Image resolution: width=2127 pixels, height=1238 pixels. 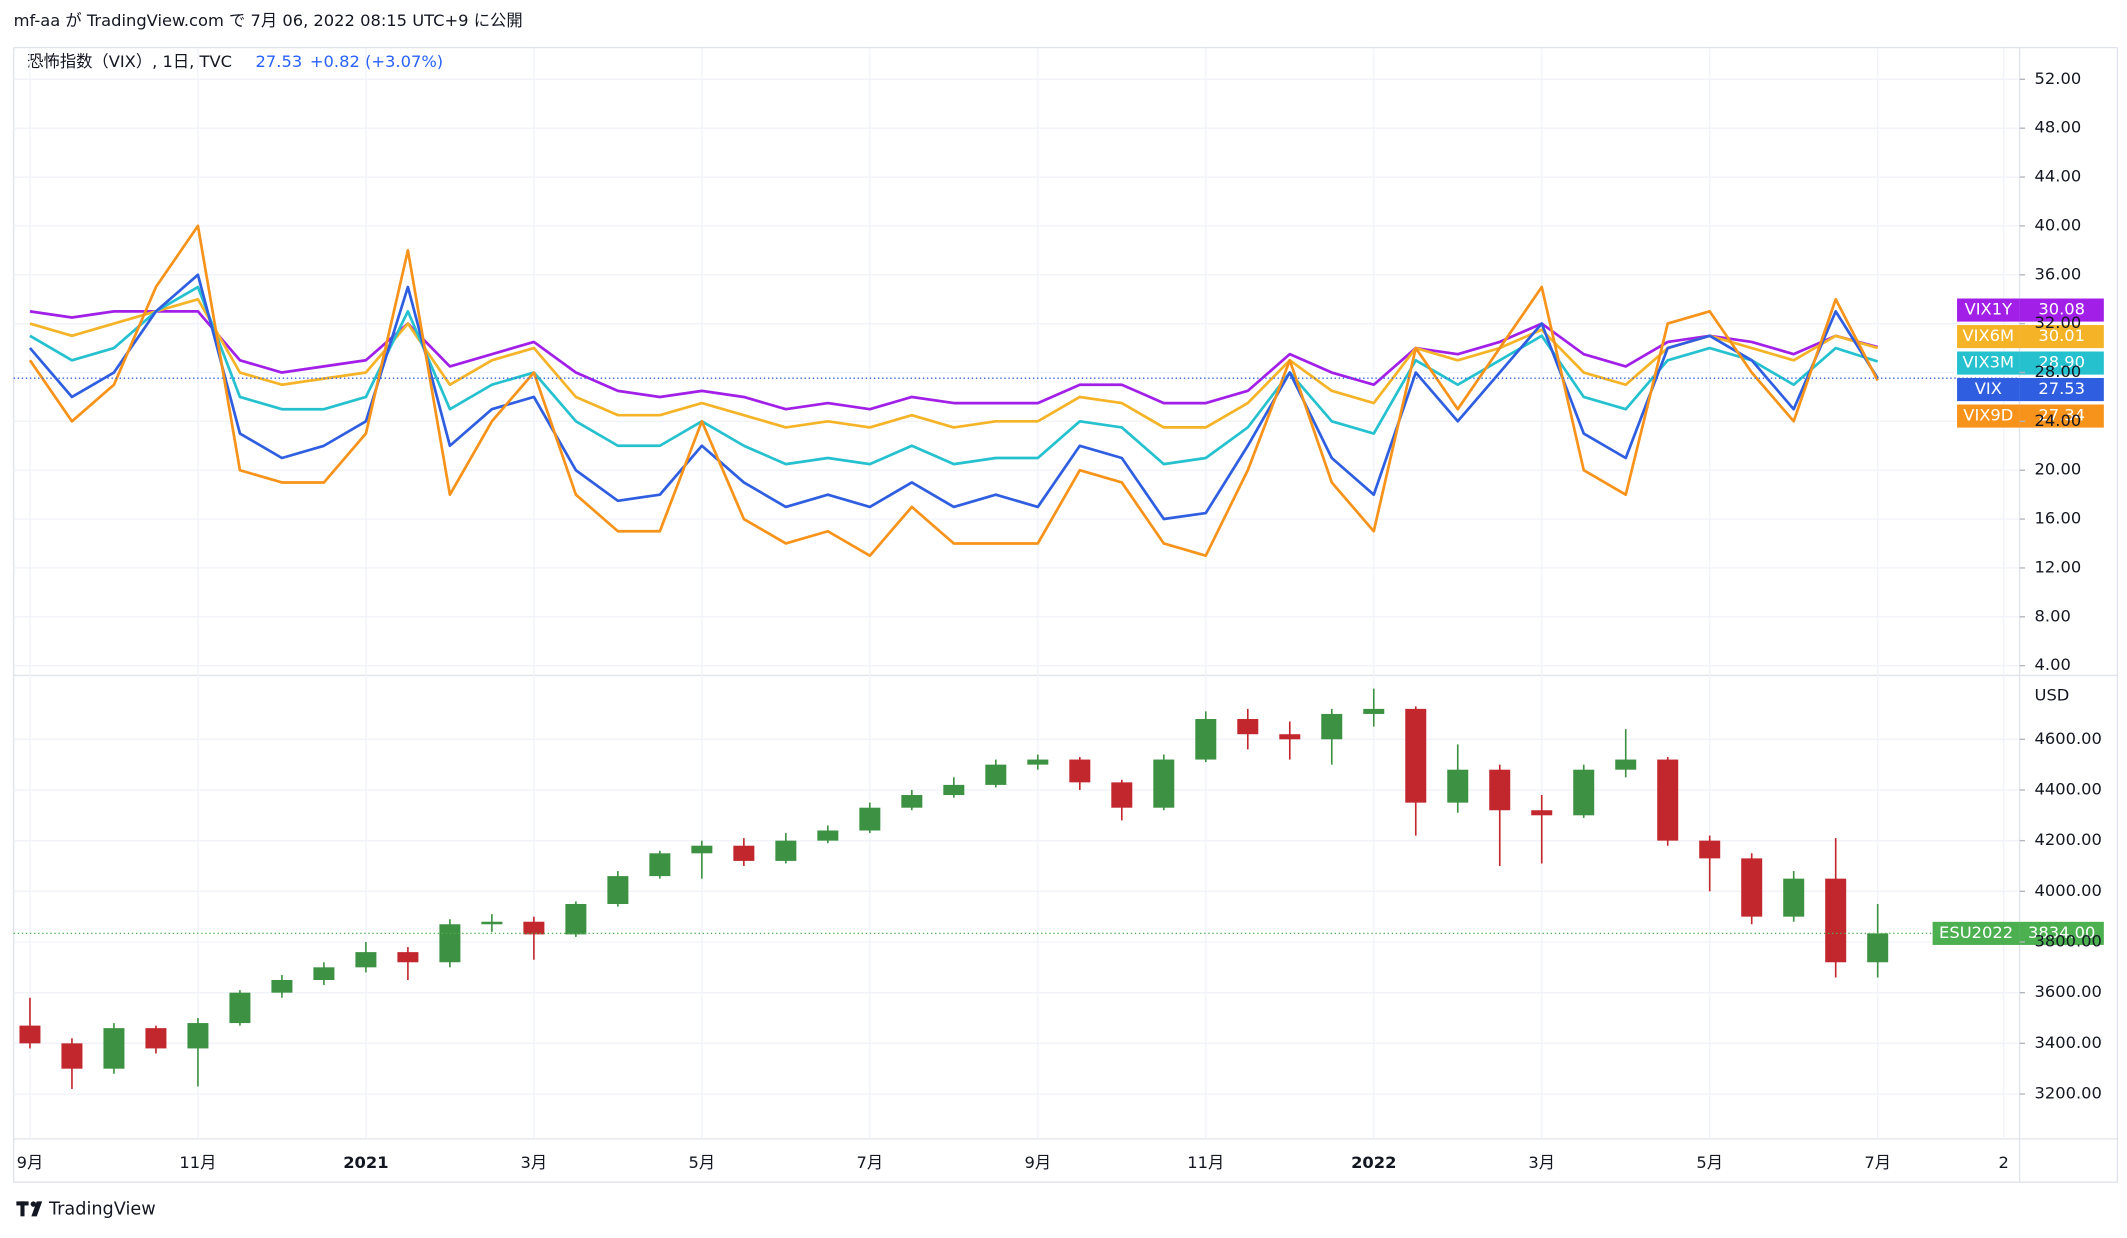 I want to click on y-tick-label: 36.00, so click(x=2058, y=273).